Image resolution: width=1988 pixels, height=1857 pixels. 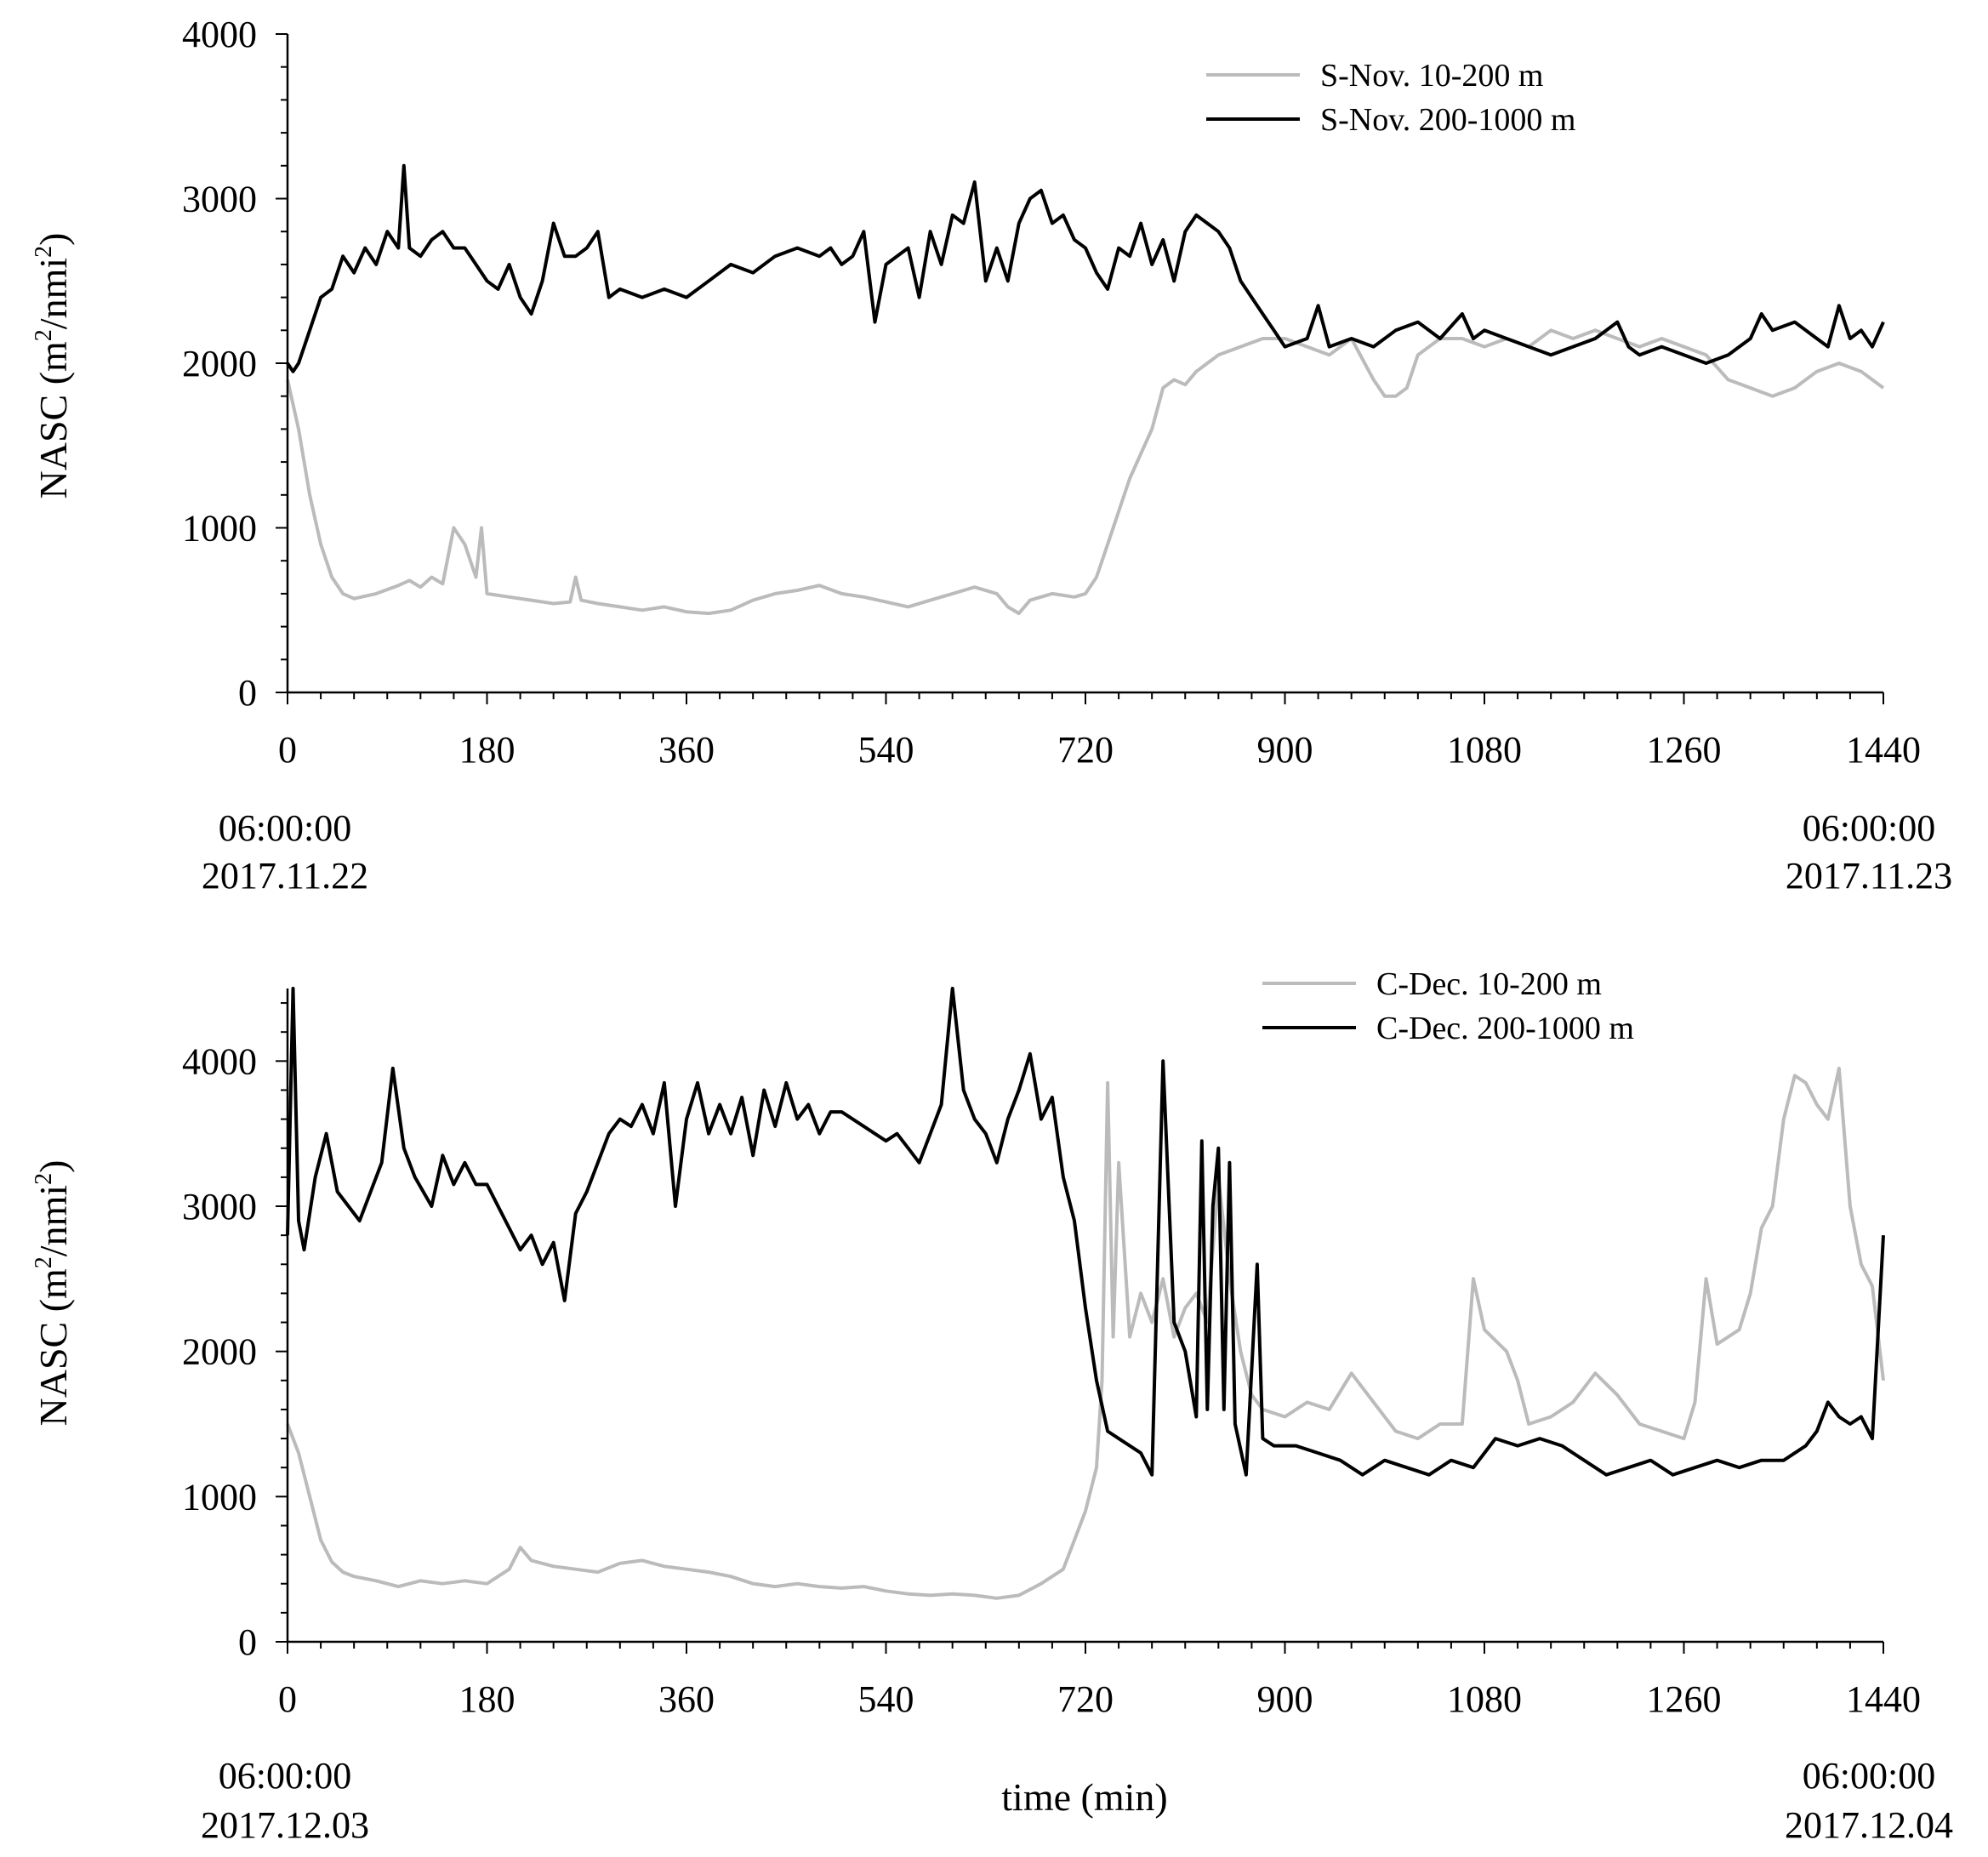 I want to click on legend: S-Nov. 10-200 m S-Nov. 200-1000 m, so click(x=1390, y=98).